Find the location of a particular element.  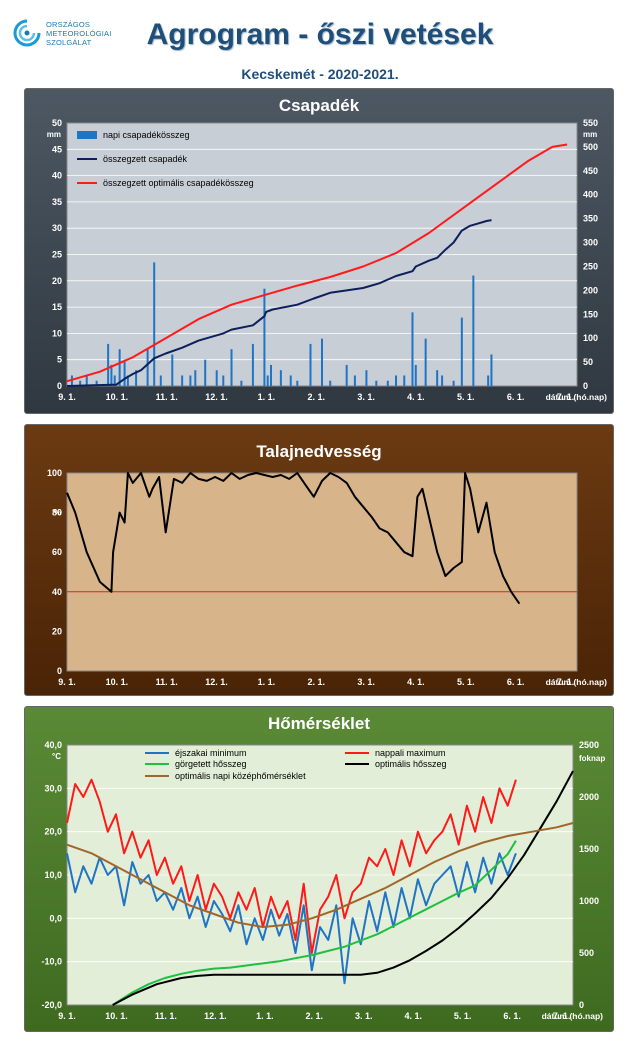

y-tick-label: 5 is located at coordinates (59, 360).